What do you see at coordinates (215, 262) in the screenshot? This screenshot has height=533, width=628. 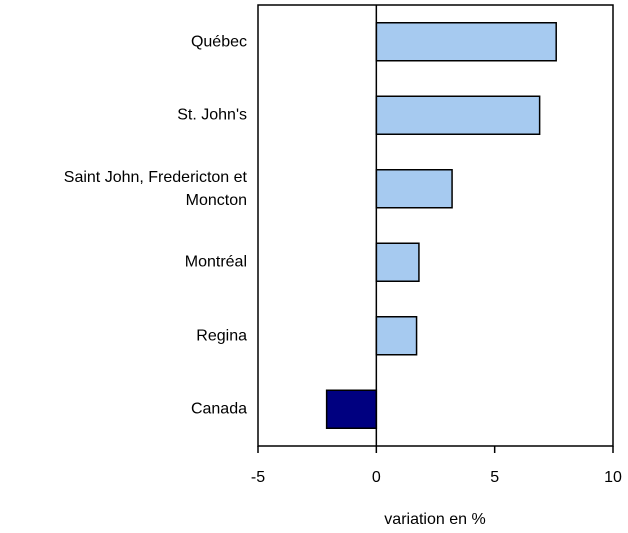 I see `y-tick-label: Montréal` at bounding box center [215, 262].